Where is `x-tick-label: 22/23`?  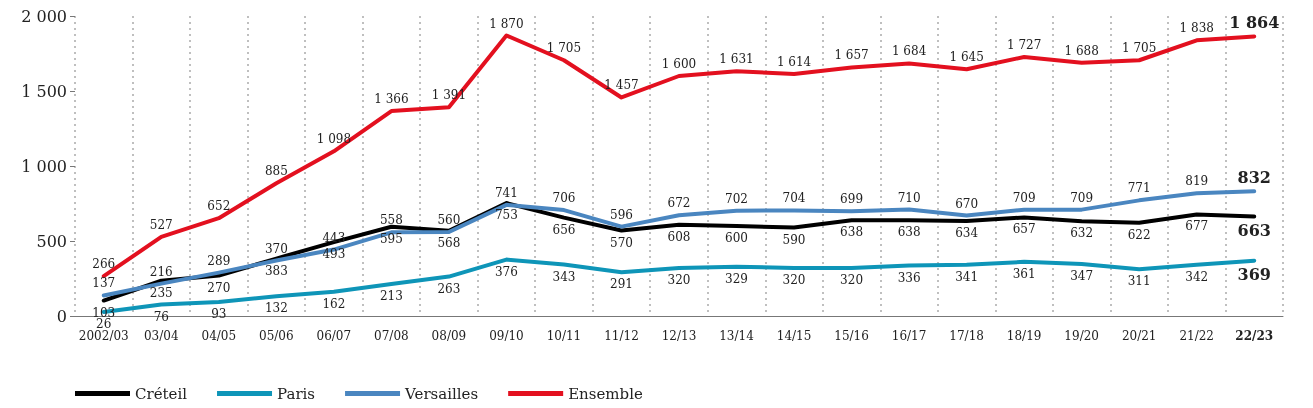 x-tick-label: 22/23 is located at coordinates (1254, 336).